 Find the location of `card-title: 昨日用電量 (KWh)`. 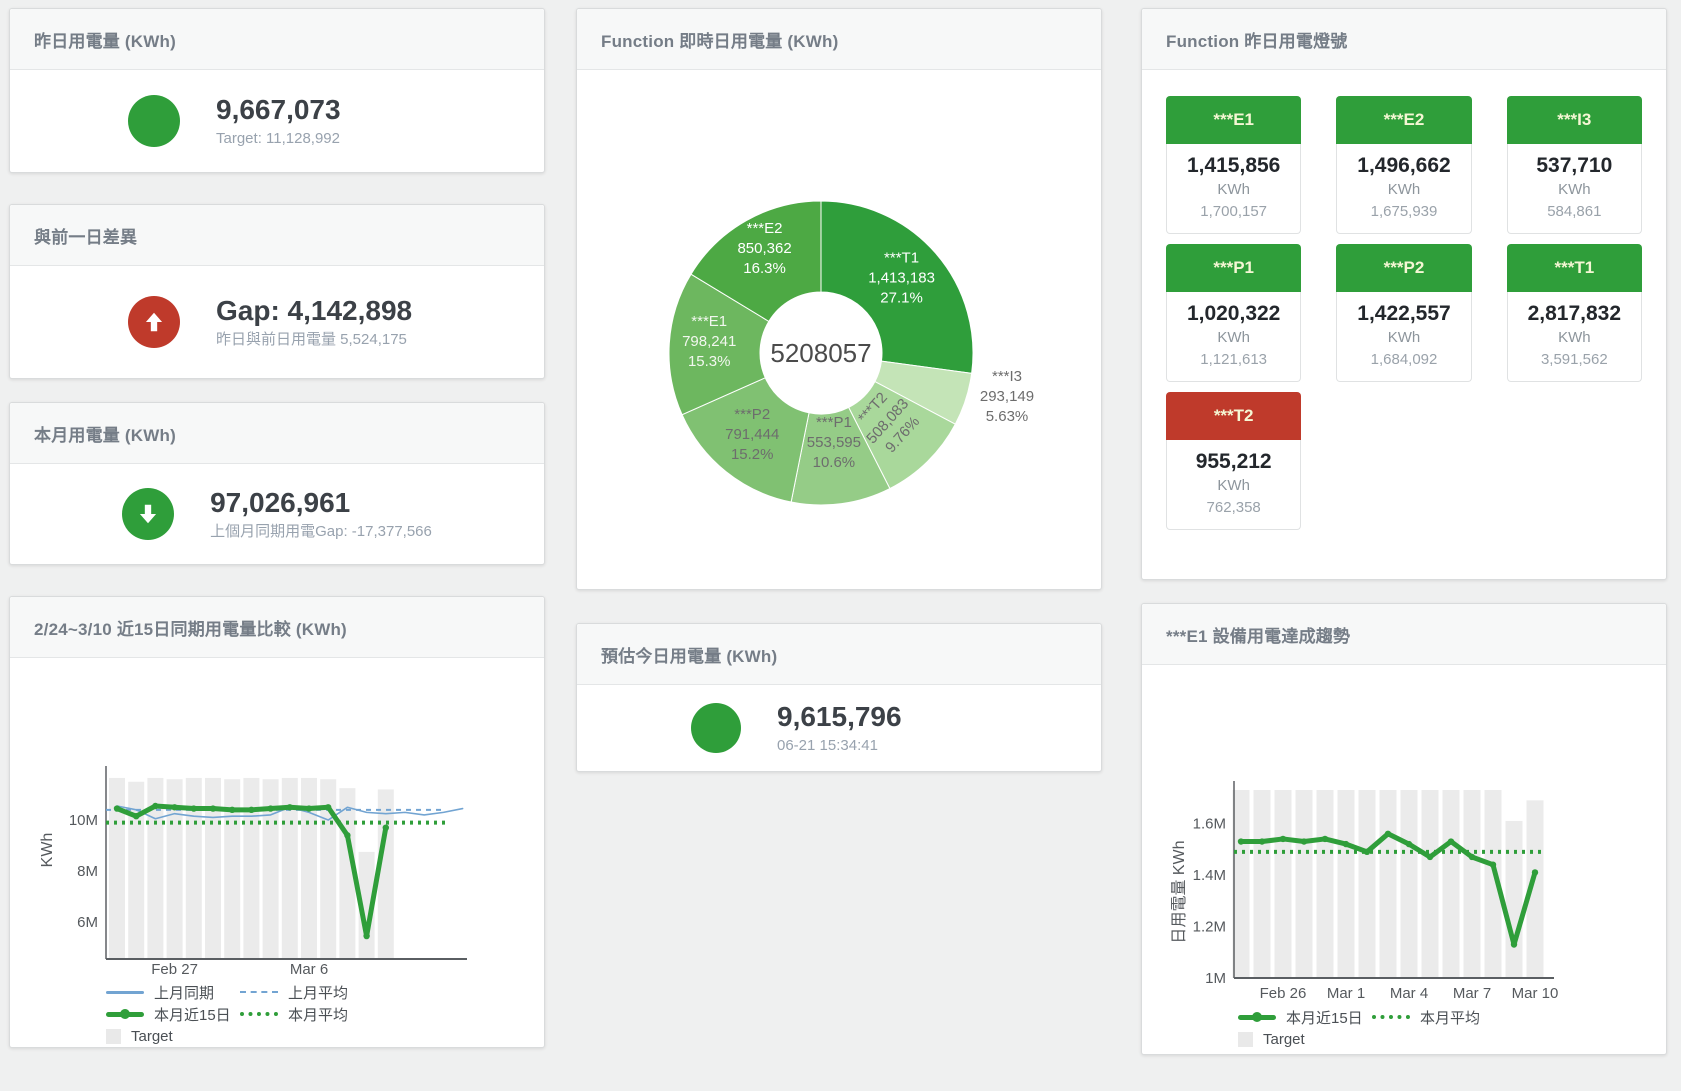

card-title: 昨日用電量 (KWh) is located at coordinates (105, 41).